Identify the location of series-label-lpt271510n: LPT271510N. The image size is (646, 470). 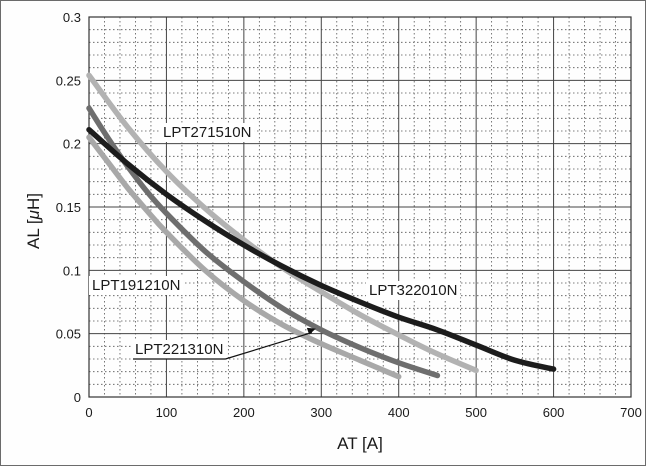
(207, 132).